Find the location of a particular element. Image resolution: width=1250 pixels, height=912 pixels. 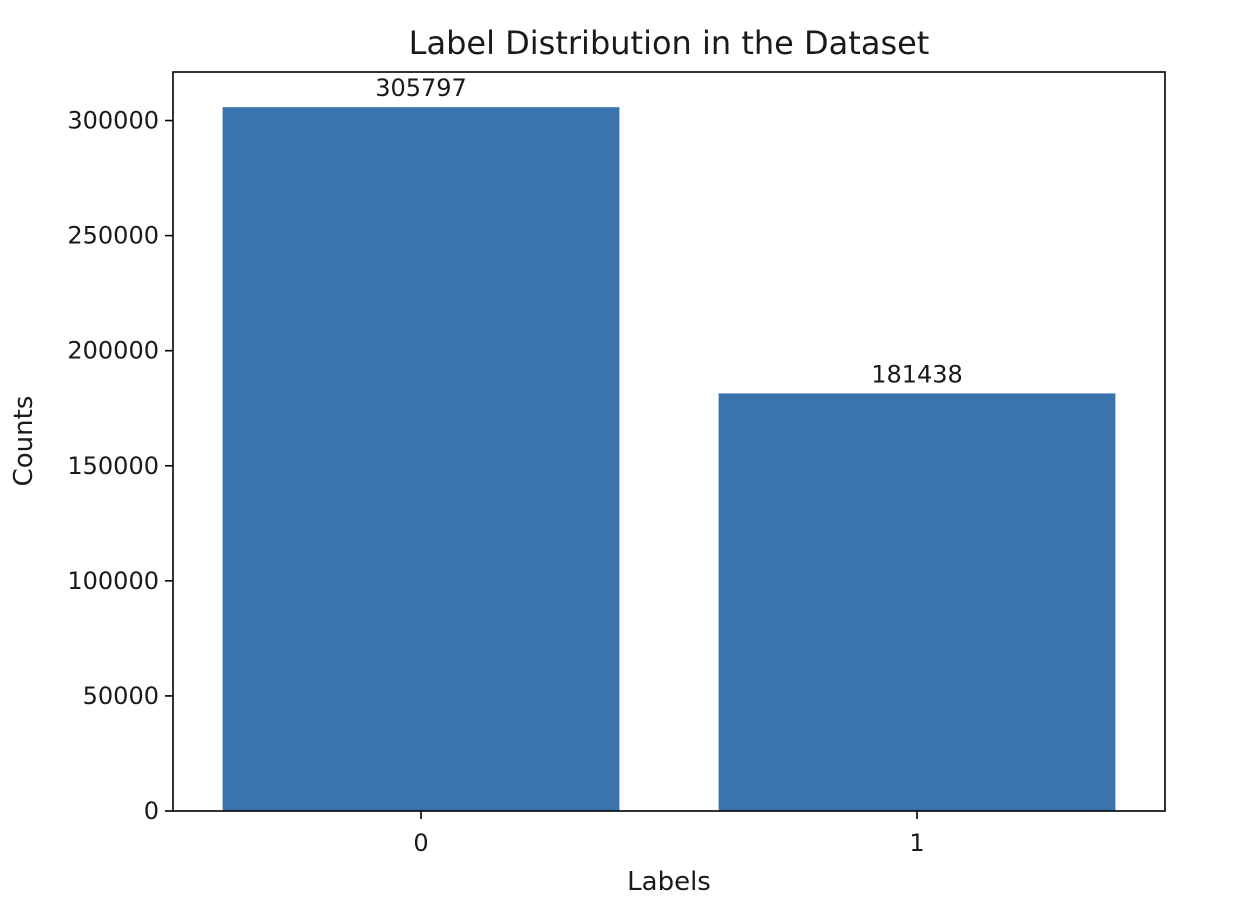

y-tick-label-50000: 50000 is located at coordinates (121, 696).